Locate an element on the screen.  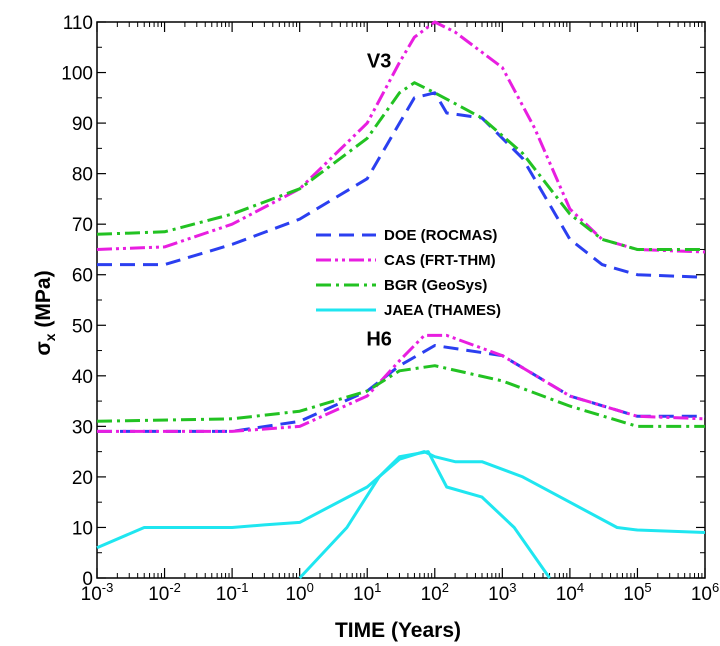
y-axis-subscript: x is located at coordinates (50, 337).